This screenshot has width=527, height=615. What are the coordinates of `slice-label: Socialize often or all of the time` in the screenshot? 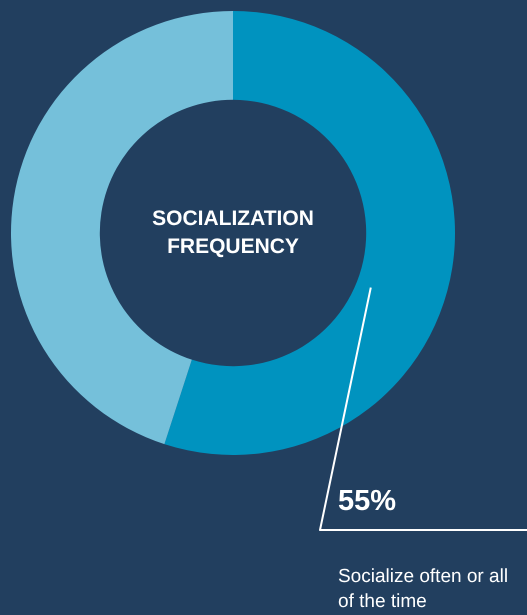 It's located at (423, 589).